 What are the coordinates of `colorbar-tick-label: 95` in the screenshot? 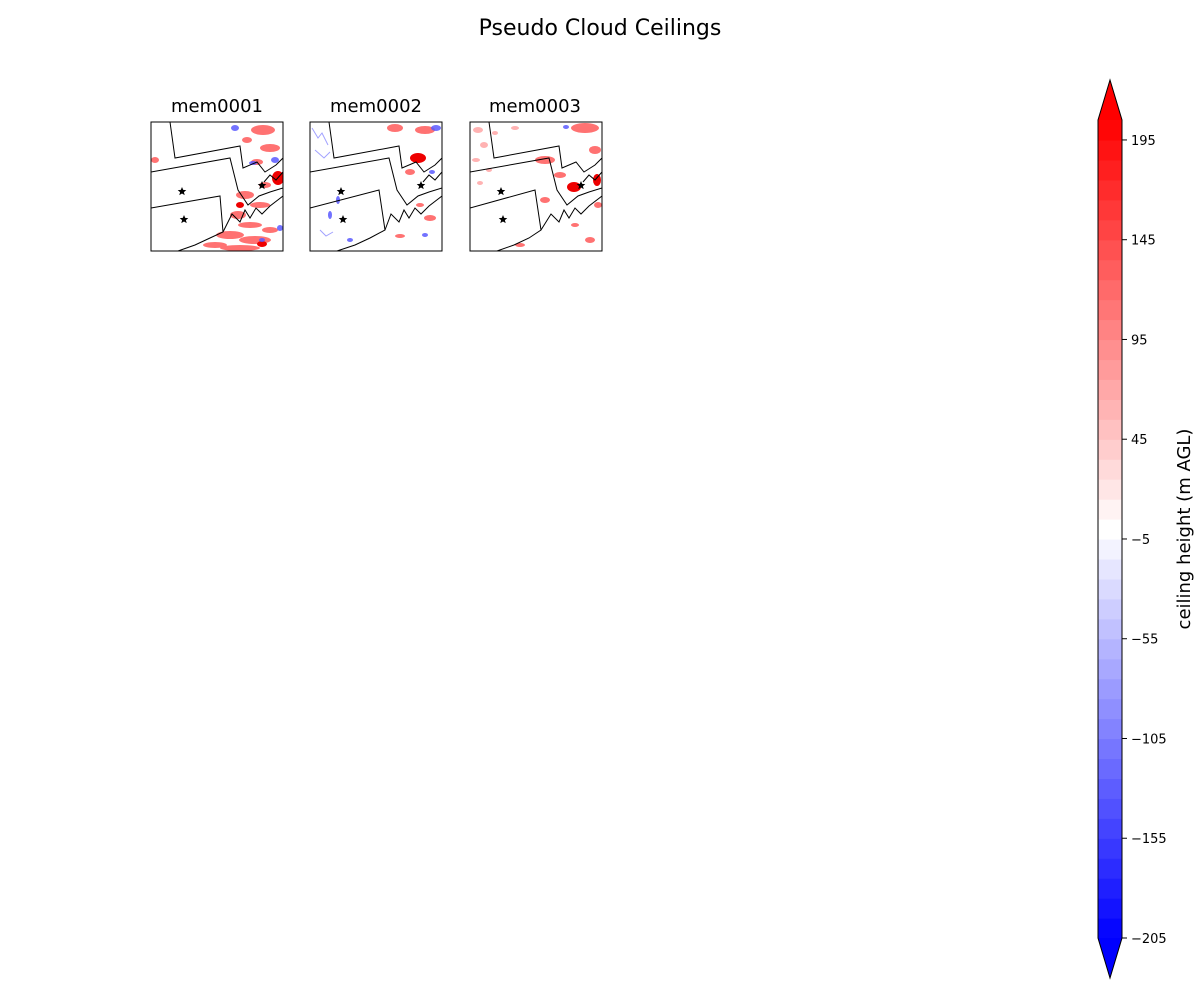 It's located at (1139, 340).